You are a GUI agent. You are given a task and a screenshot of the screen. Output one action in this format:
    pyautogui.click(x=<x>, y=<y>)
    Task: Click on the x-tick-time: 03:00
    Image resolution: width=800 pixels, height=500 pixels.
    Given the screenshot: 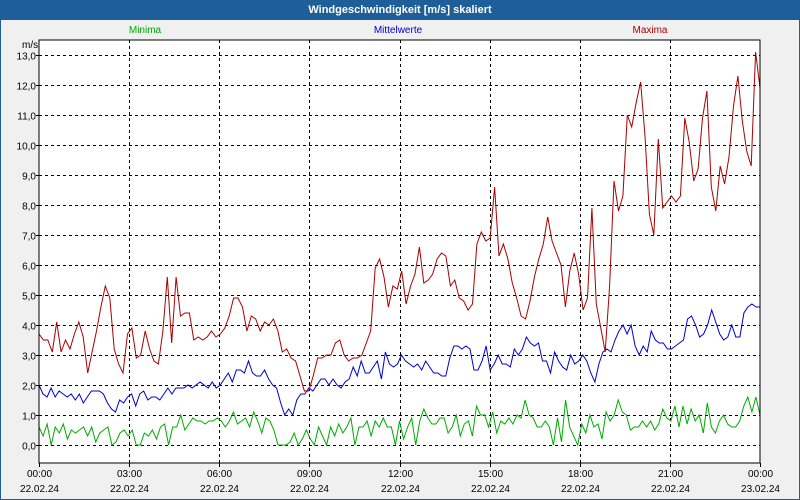 What is the action you would take?
    pyautogui.click(x=129, y=474)
    